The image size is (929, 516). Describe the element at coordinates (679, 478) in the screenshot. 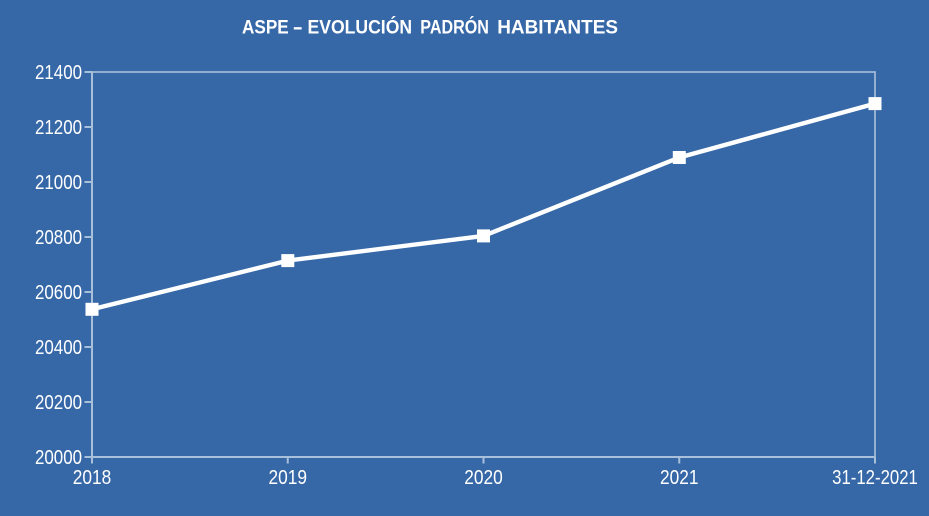

I see `svg-text: 2021` at that location.